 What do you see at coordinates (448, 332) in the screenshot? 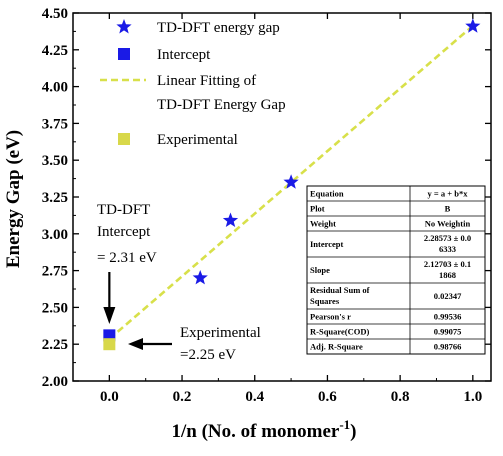
I see `fit-table-value: 0.99075` at bounding box center [448, 332].